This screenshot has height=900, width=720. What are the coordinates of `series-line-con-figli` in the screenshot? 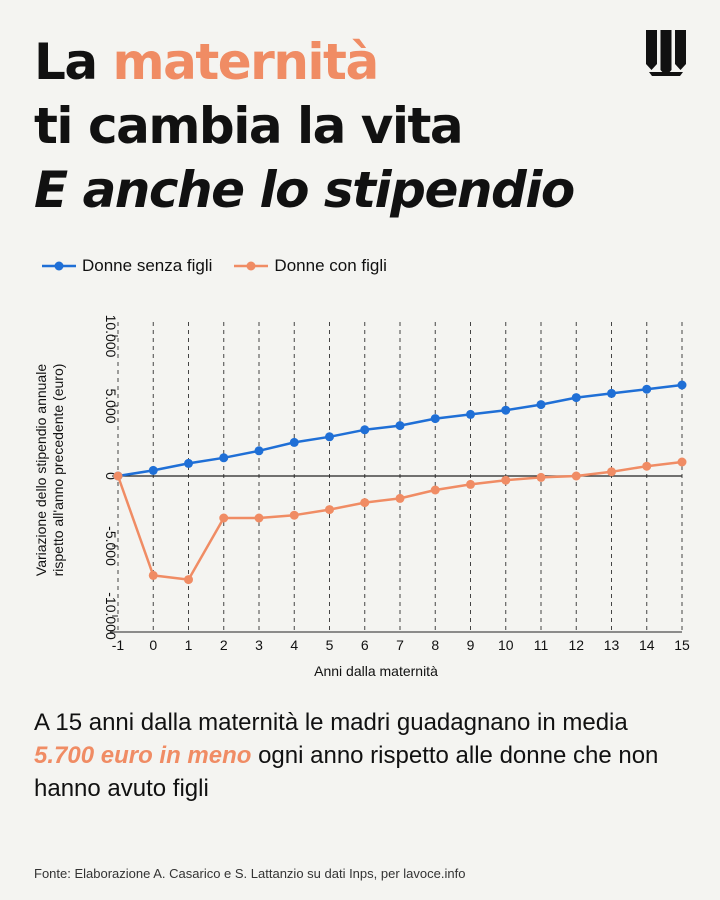 It's located at (399, 520).